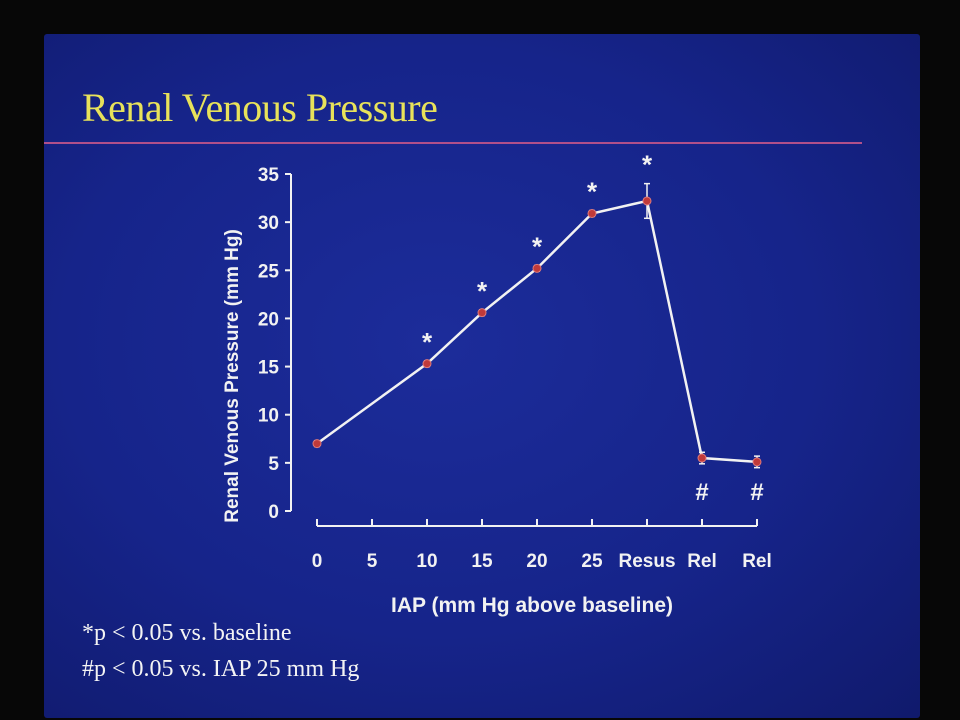 Image resolution: width=960 pixels, height=720 pixels. I want to click on footnote-significance-baseline: *p < 0.05 vs. baseline, so click(187, 633).